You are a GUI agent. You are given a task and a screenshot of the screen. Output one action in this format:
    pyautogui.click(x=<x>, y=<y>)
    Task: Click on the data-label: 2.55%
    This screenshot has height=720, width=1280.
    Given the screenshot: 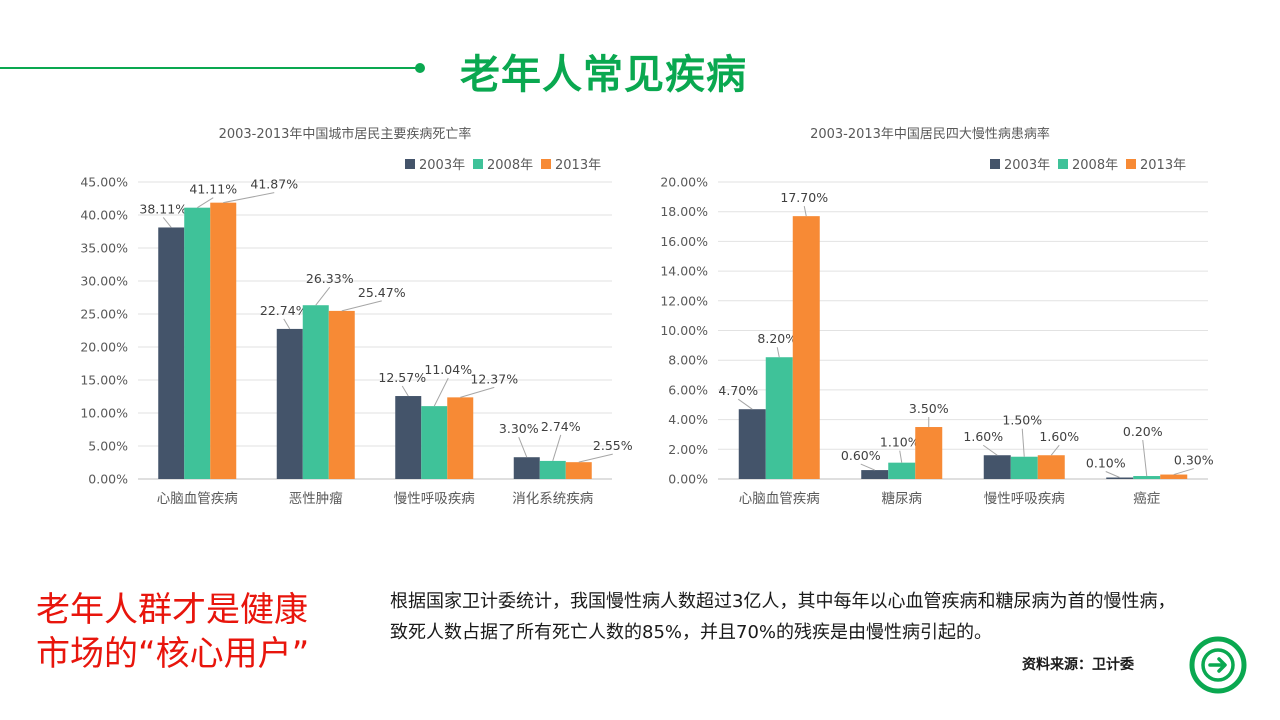 What is the action you would take?
    pyautogui.click(x=613, y=445)
    